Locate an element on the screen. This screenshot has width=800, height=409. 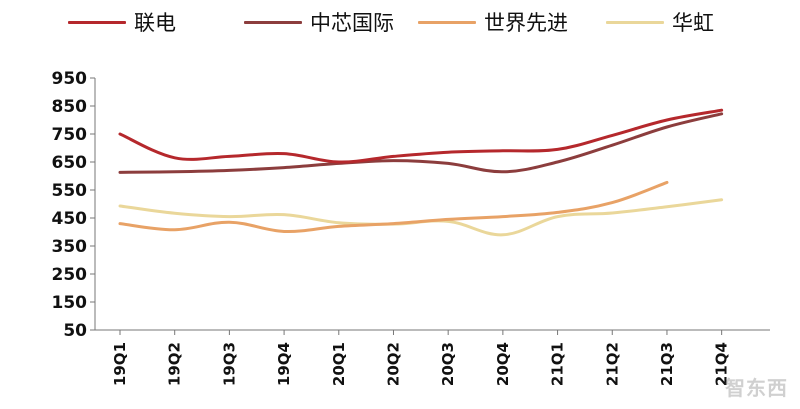
x-tick-label: 21Q2 is located at coordinates (612, 364).